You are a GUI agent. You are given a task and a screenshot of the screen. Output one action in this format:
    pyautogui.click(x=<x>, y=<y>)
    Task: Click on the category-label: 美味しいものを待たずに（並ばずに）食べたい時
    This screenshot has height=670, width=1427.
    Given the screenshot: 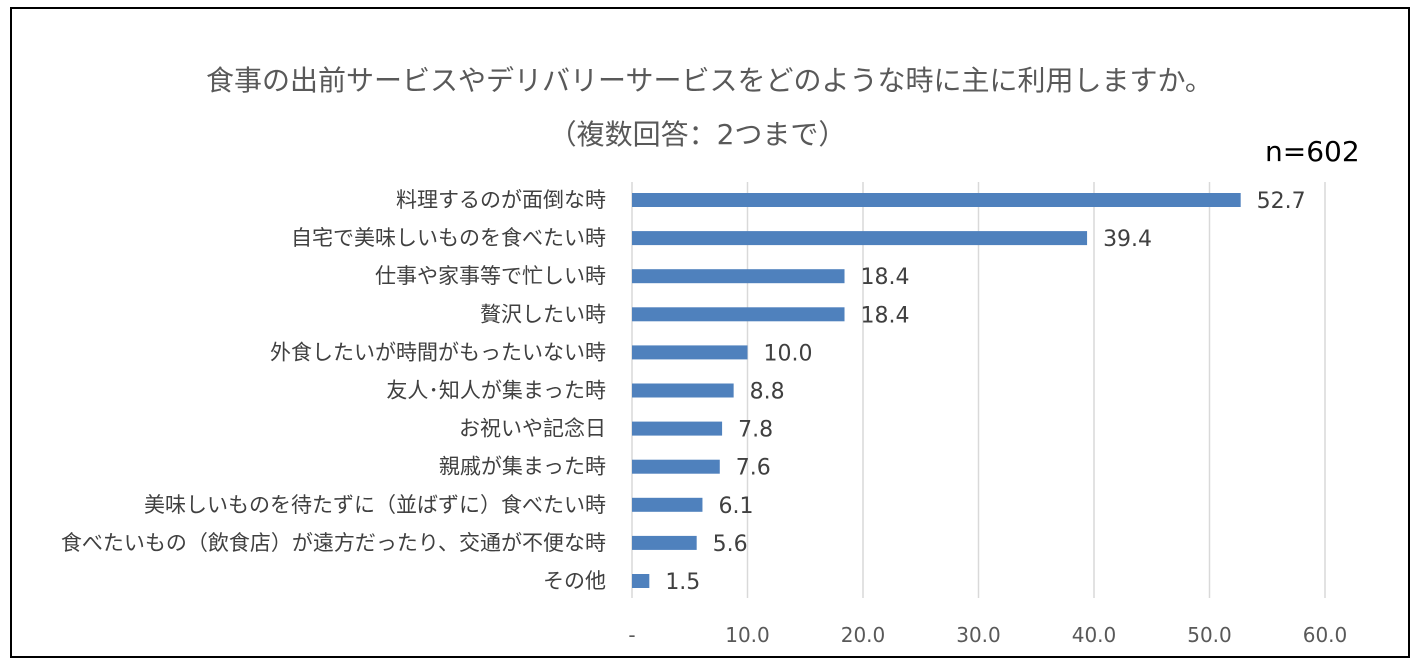 What is the action you would take?
    pyautogui.click(x=375, y=505)
    